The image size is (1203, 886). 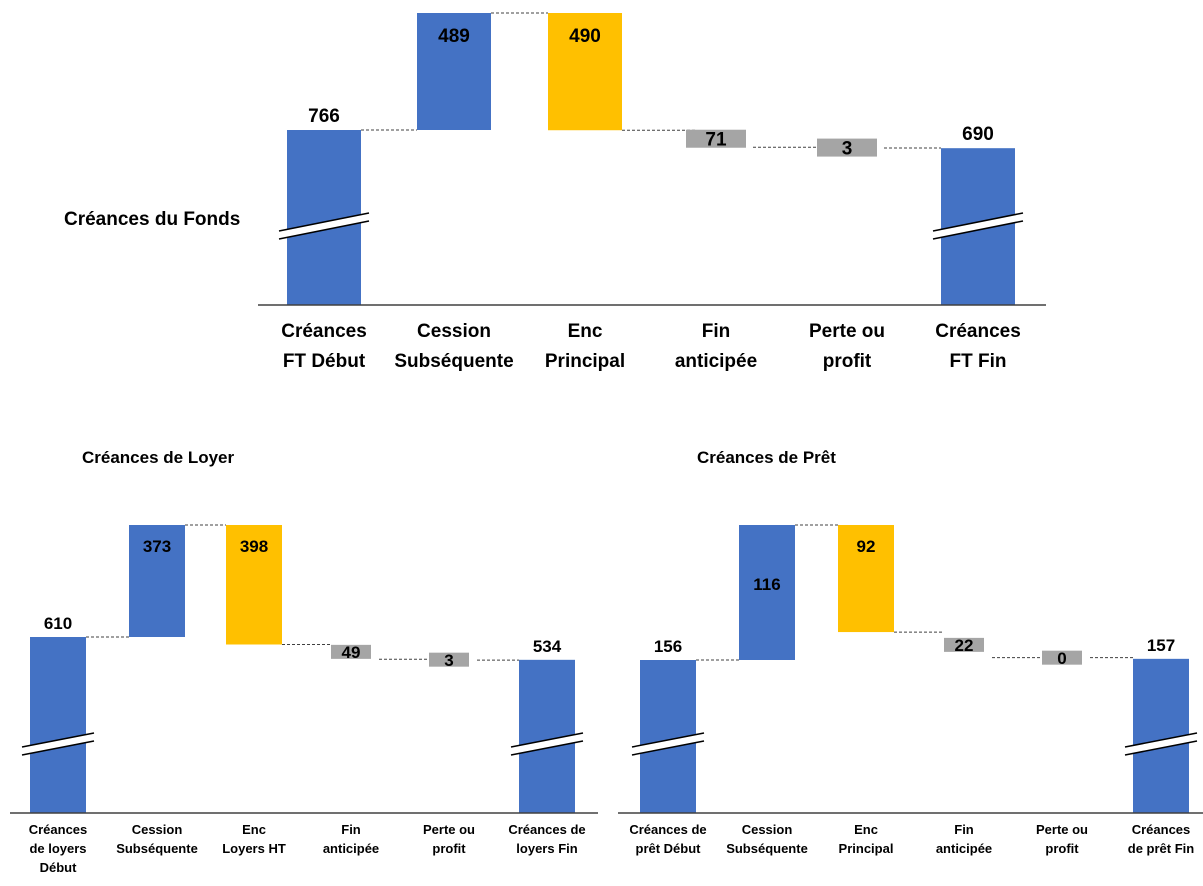 What do you see at coordinates (547, 646) in the screenshot?
I see `value-label-6: 534` at bounding box center [547, 646].